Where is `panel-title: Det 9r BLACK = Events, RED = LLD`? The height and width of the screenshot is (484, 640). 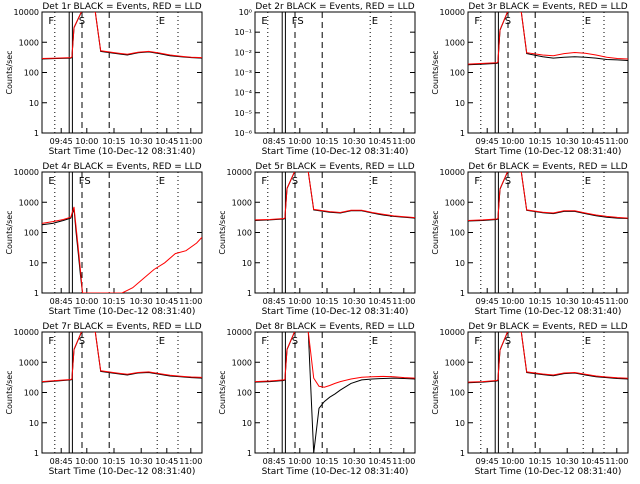
panel-title: Det 9r BLACK = Events, RED = LLD is located at coordinates (547, 327).